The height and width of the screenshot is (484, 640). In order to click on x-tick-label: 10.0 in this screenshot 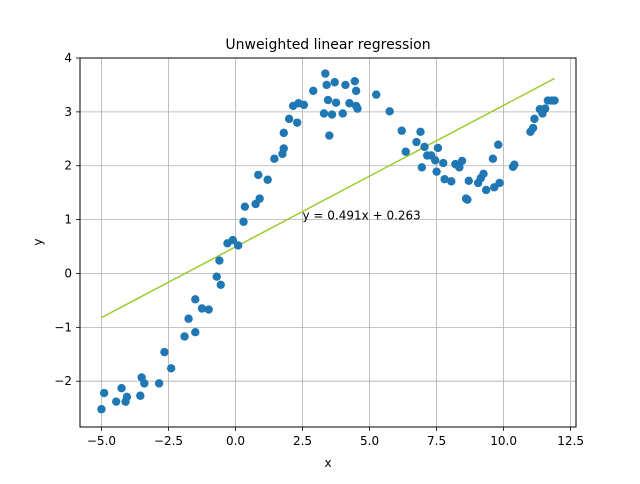, I will do `click(503, 441)`.